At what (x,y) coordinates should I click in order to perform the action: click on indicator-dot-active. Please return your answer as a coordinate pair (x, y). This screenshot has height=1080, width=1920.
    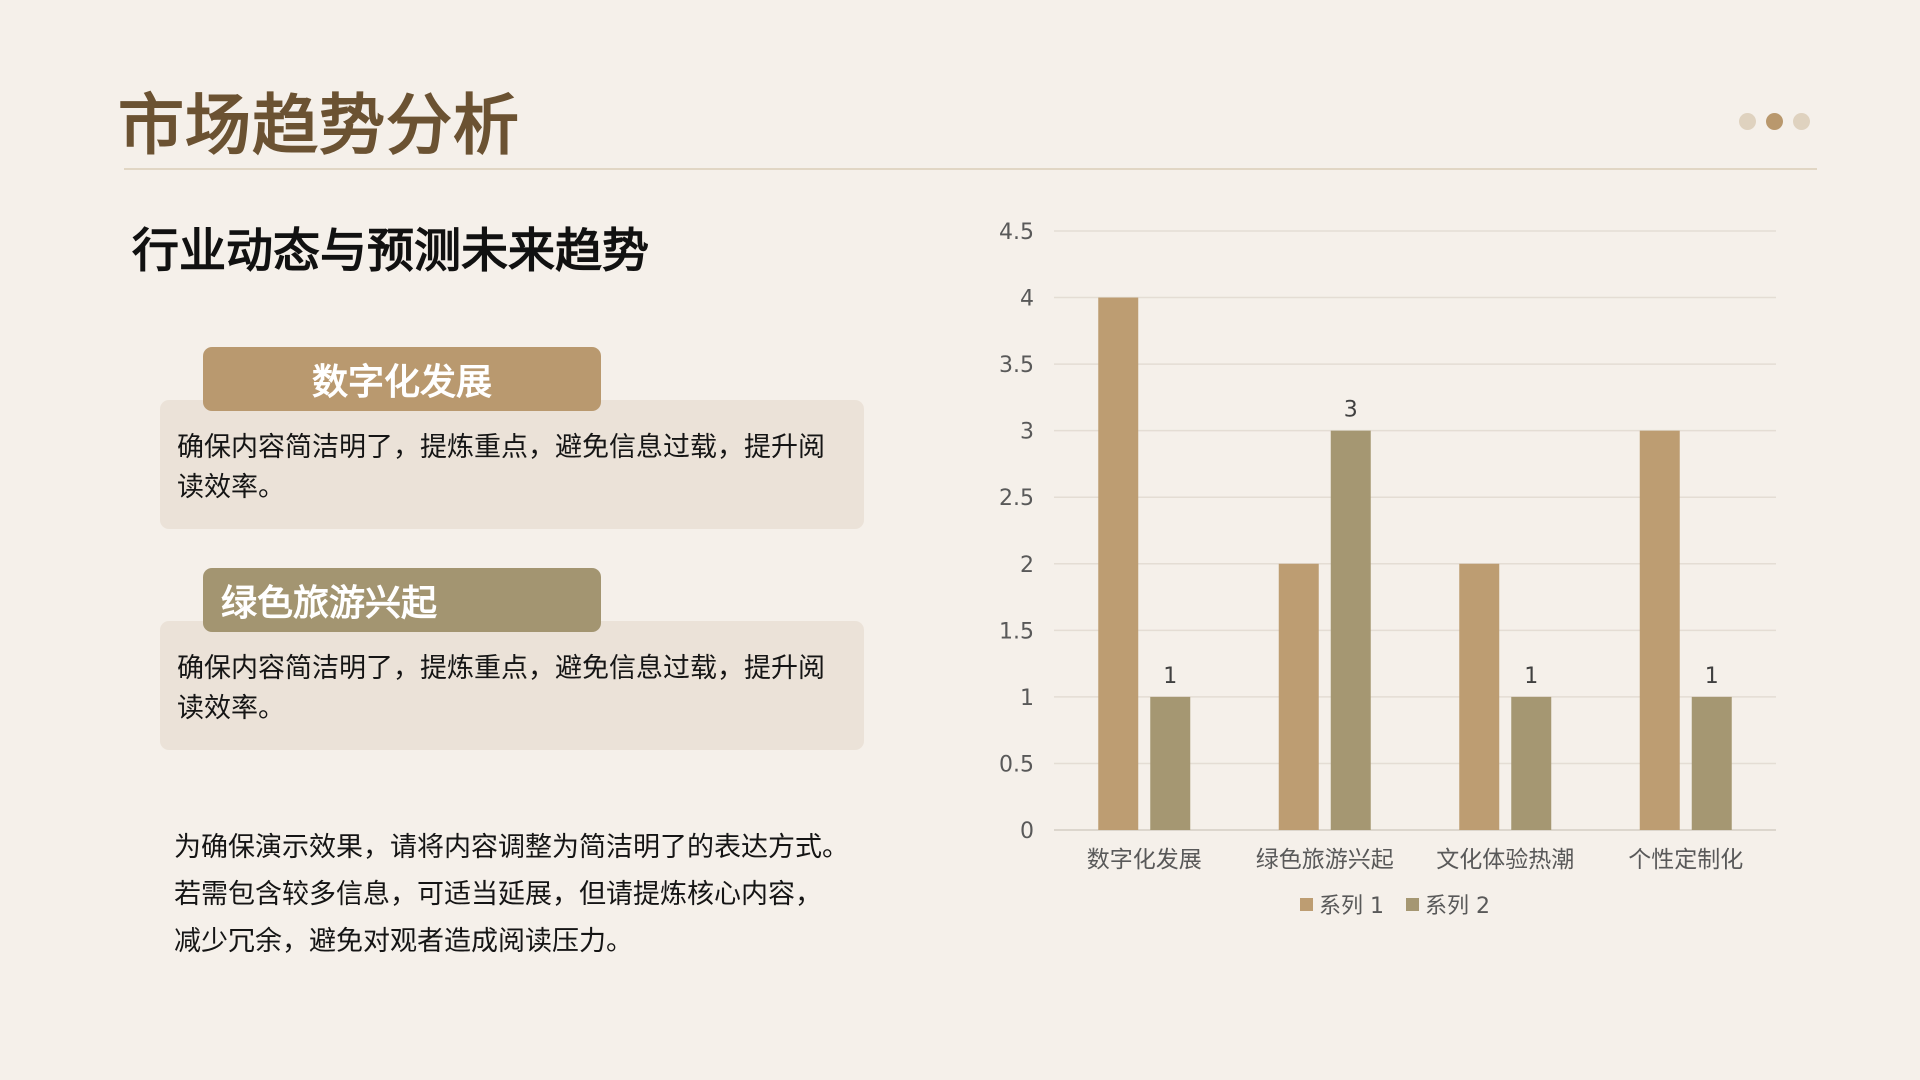
    Looking at the image, I should click on (1774, 121).